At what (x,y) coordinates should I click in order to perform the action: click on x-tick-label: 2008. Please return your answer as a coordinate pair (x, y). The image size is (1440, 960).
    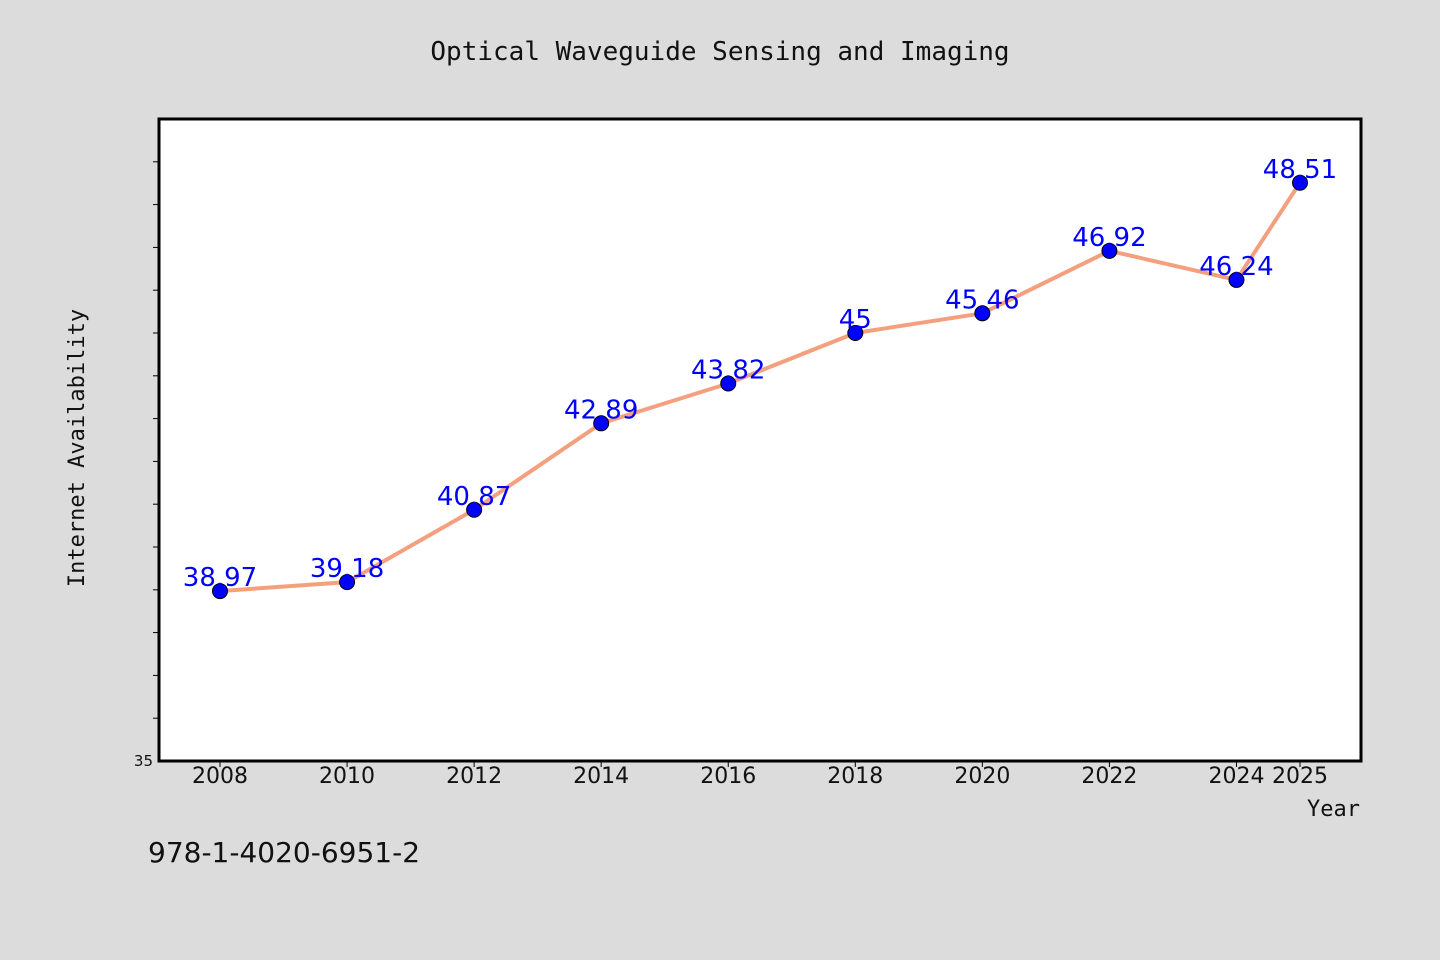
    Looking at the image, I should click on (220, 776).